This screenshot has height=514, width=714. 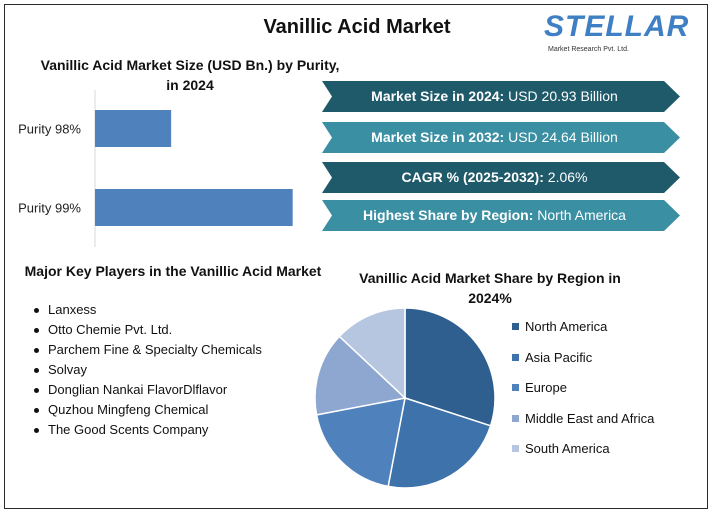 What do you see at coordinates (49, 208) in the screenshot?
I see `bar-category-label: Purity 99%` at bounding box center [49, 208].